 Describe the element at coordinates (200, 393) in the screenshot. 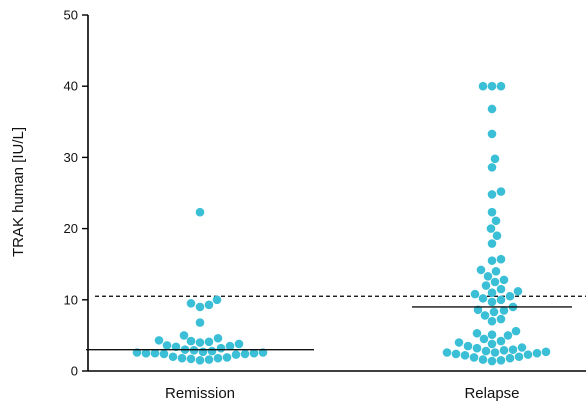

I see `category-label: Remission` at that location.